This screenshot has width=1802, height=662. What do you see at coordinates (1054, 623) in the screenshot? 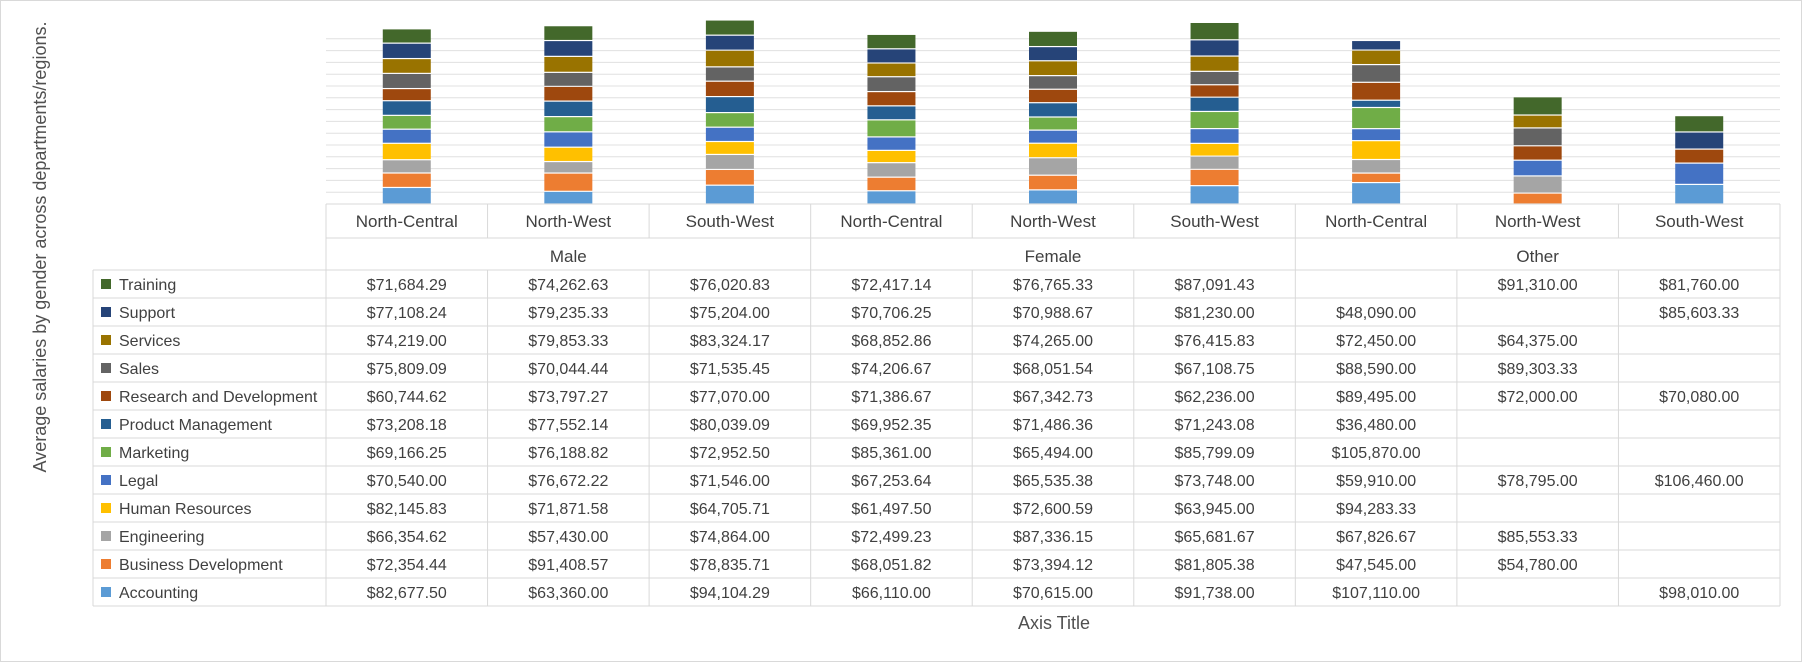
I see `x-axis-title: Axis Title` at bounding box center [1054, 623].